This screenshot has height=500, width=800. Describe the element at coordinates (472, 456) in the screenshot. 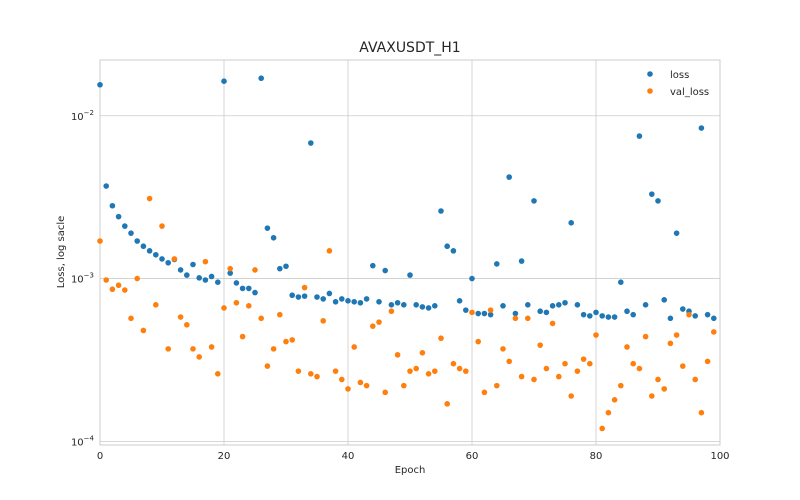

I see `x-tick-label: 60` at that location.